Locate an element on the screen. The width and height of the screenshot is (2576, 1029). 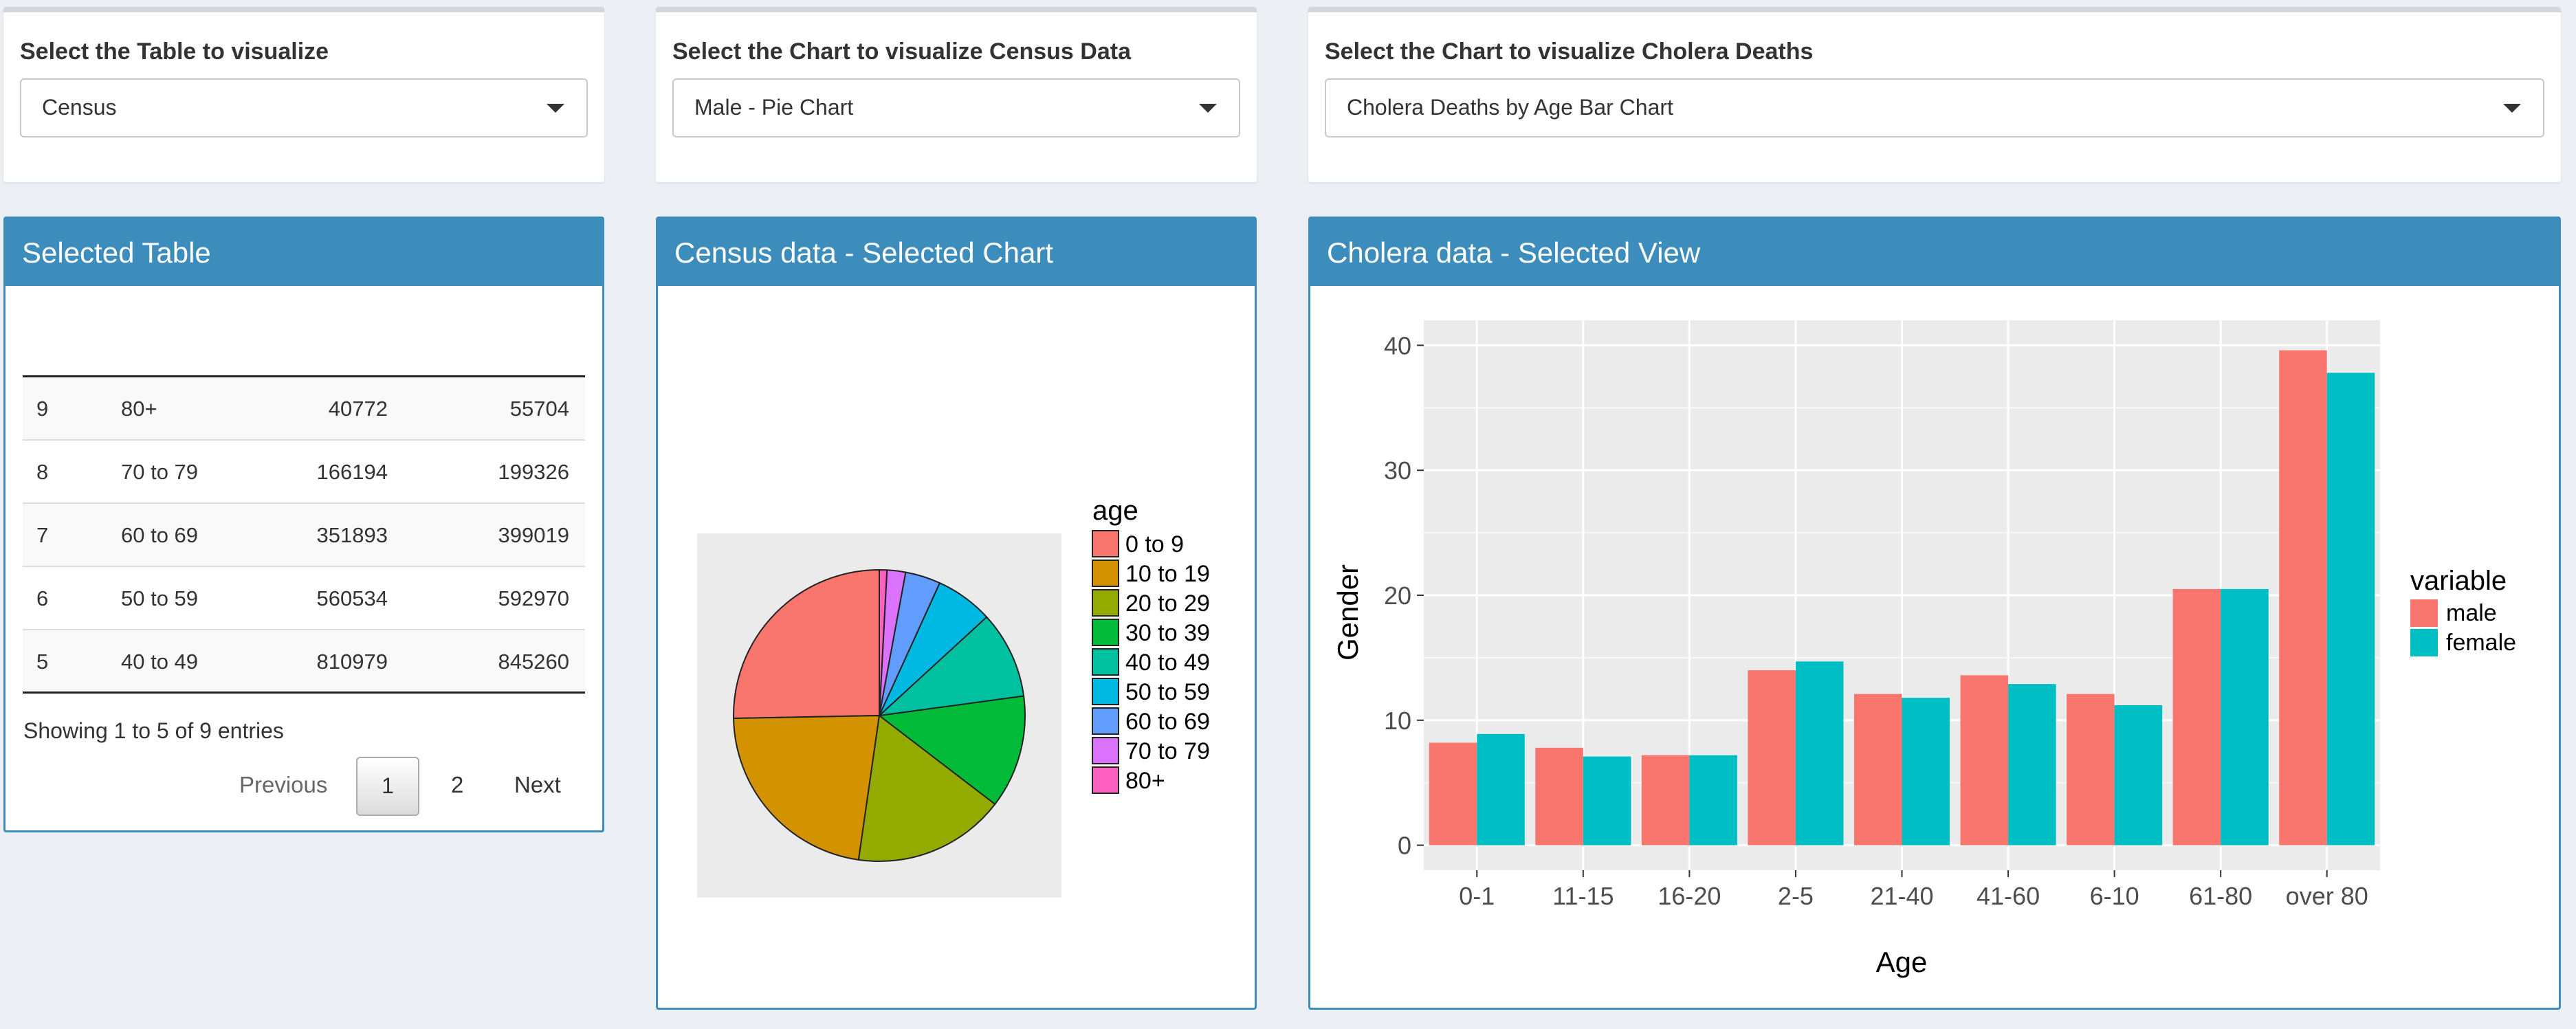
page-number: 1 is located at coordinates (388, 785).